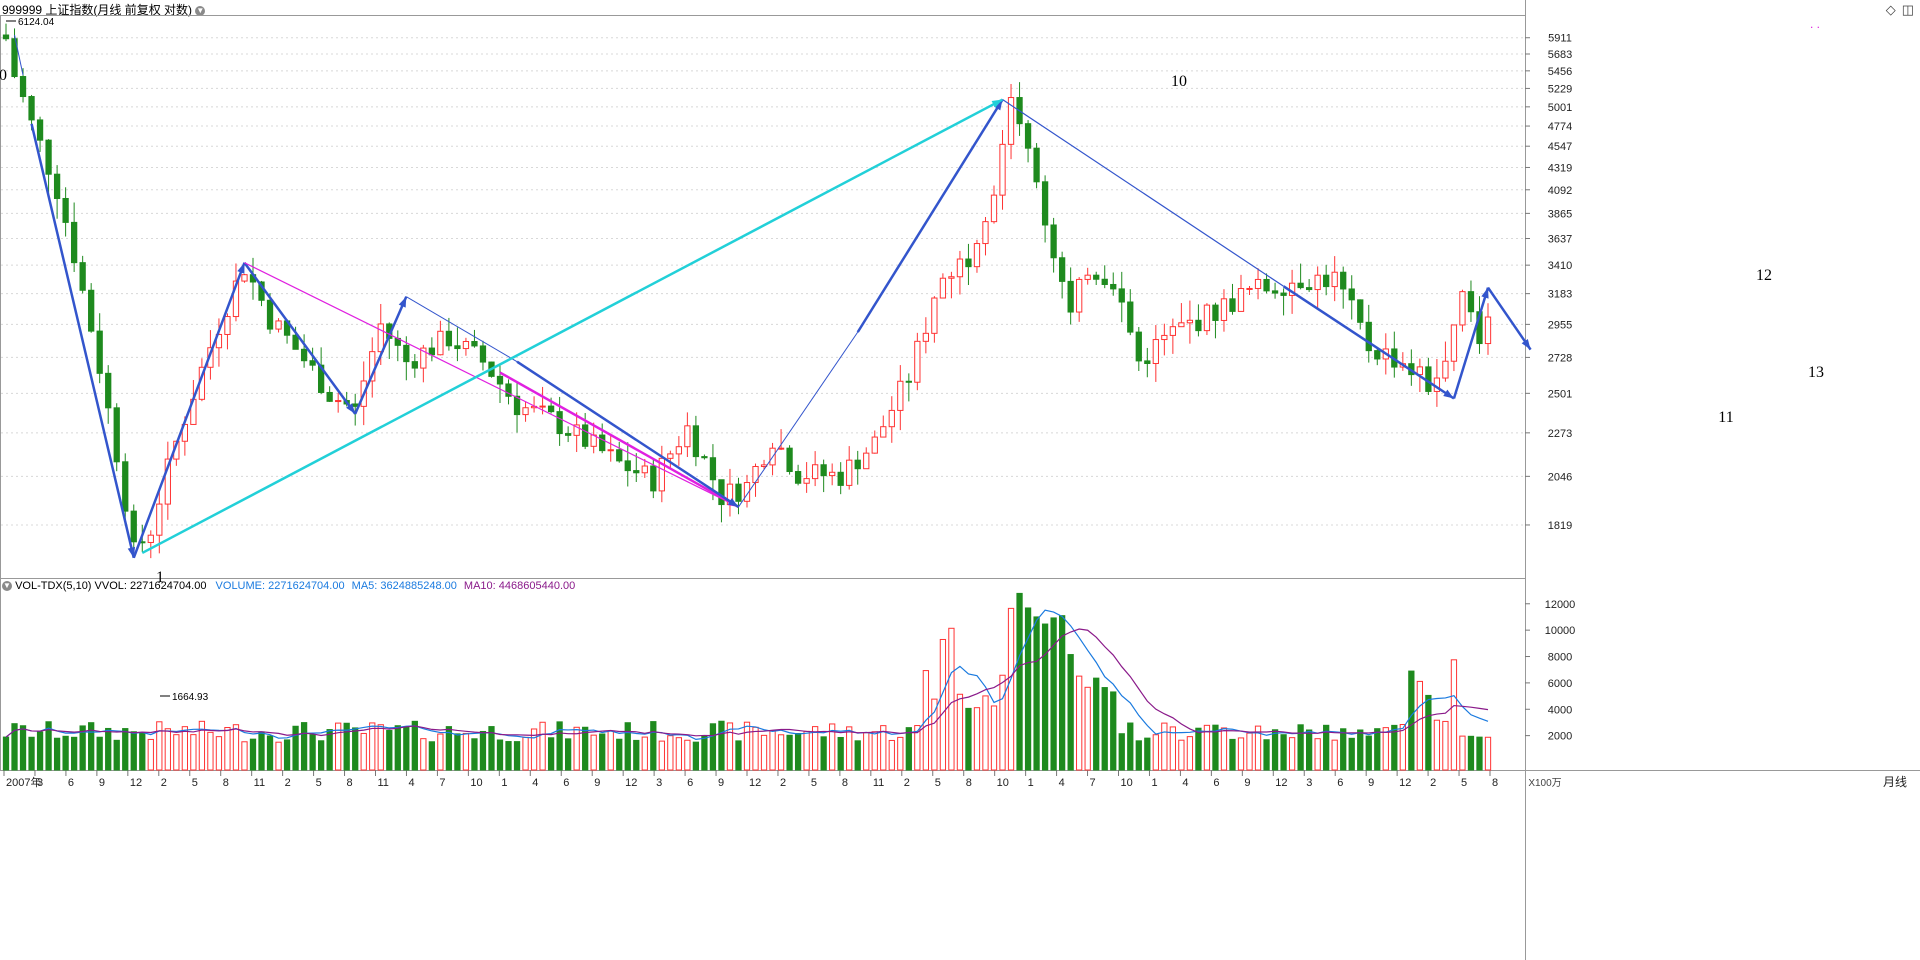 The image size is (1920, 960). Describe the element at coordinates (1907, 9) in the screenshot. I see `panel-toggle-icon: ◫` at that location.